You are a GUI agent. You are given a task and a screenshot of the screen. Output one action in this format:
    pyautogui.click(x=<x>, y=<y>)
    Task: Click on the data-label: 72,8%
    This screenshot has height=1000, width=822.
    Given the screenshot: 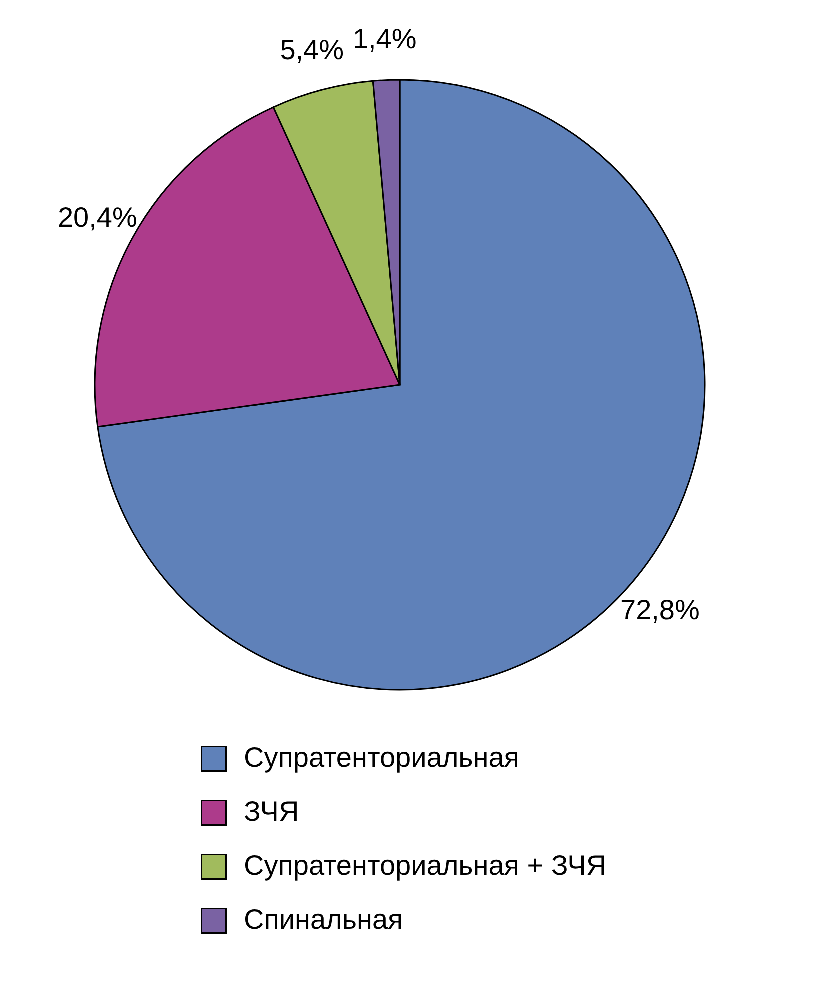 What is the action you would take?
    pyautogui.click(x=660, y=610)
    